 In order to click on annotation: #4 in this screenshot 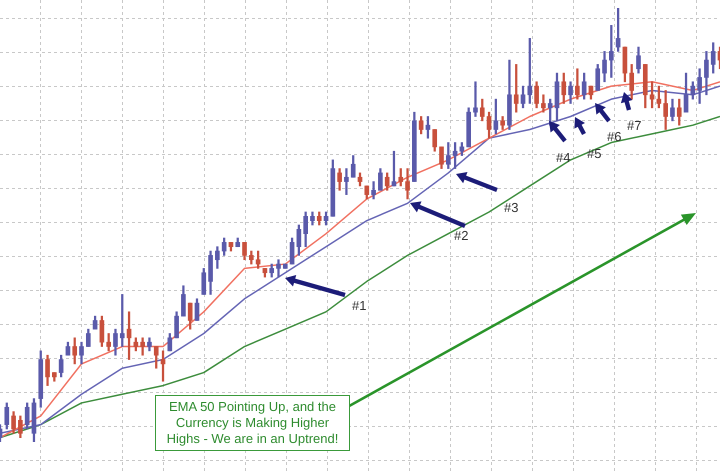, I will do `click(563, 157)`.